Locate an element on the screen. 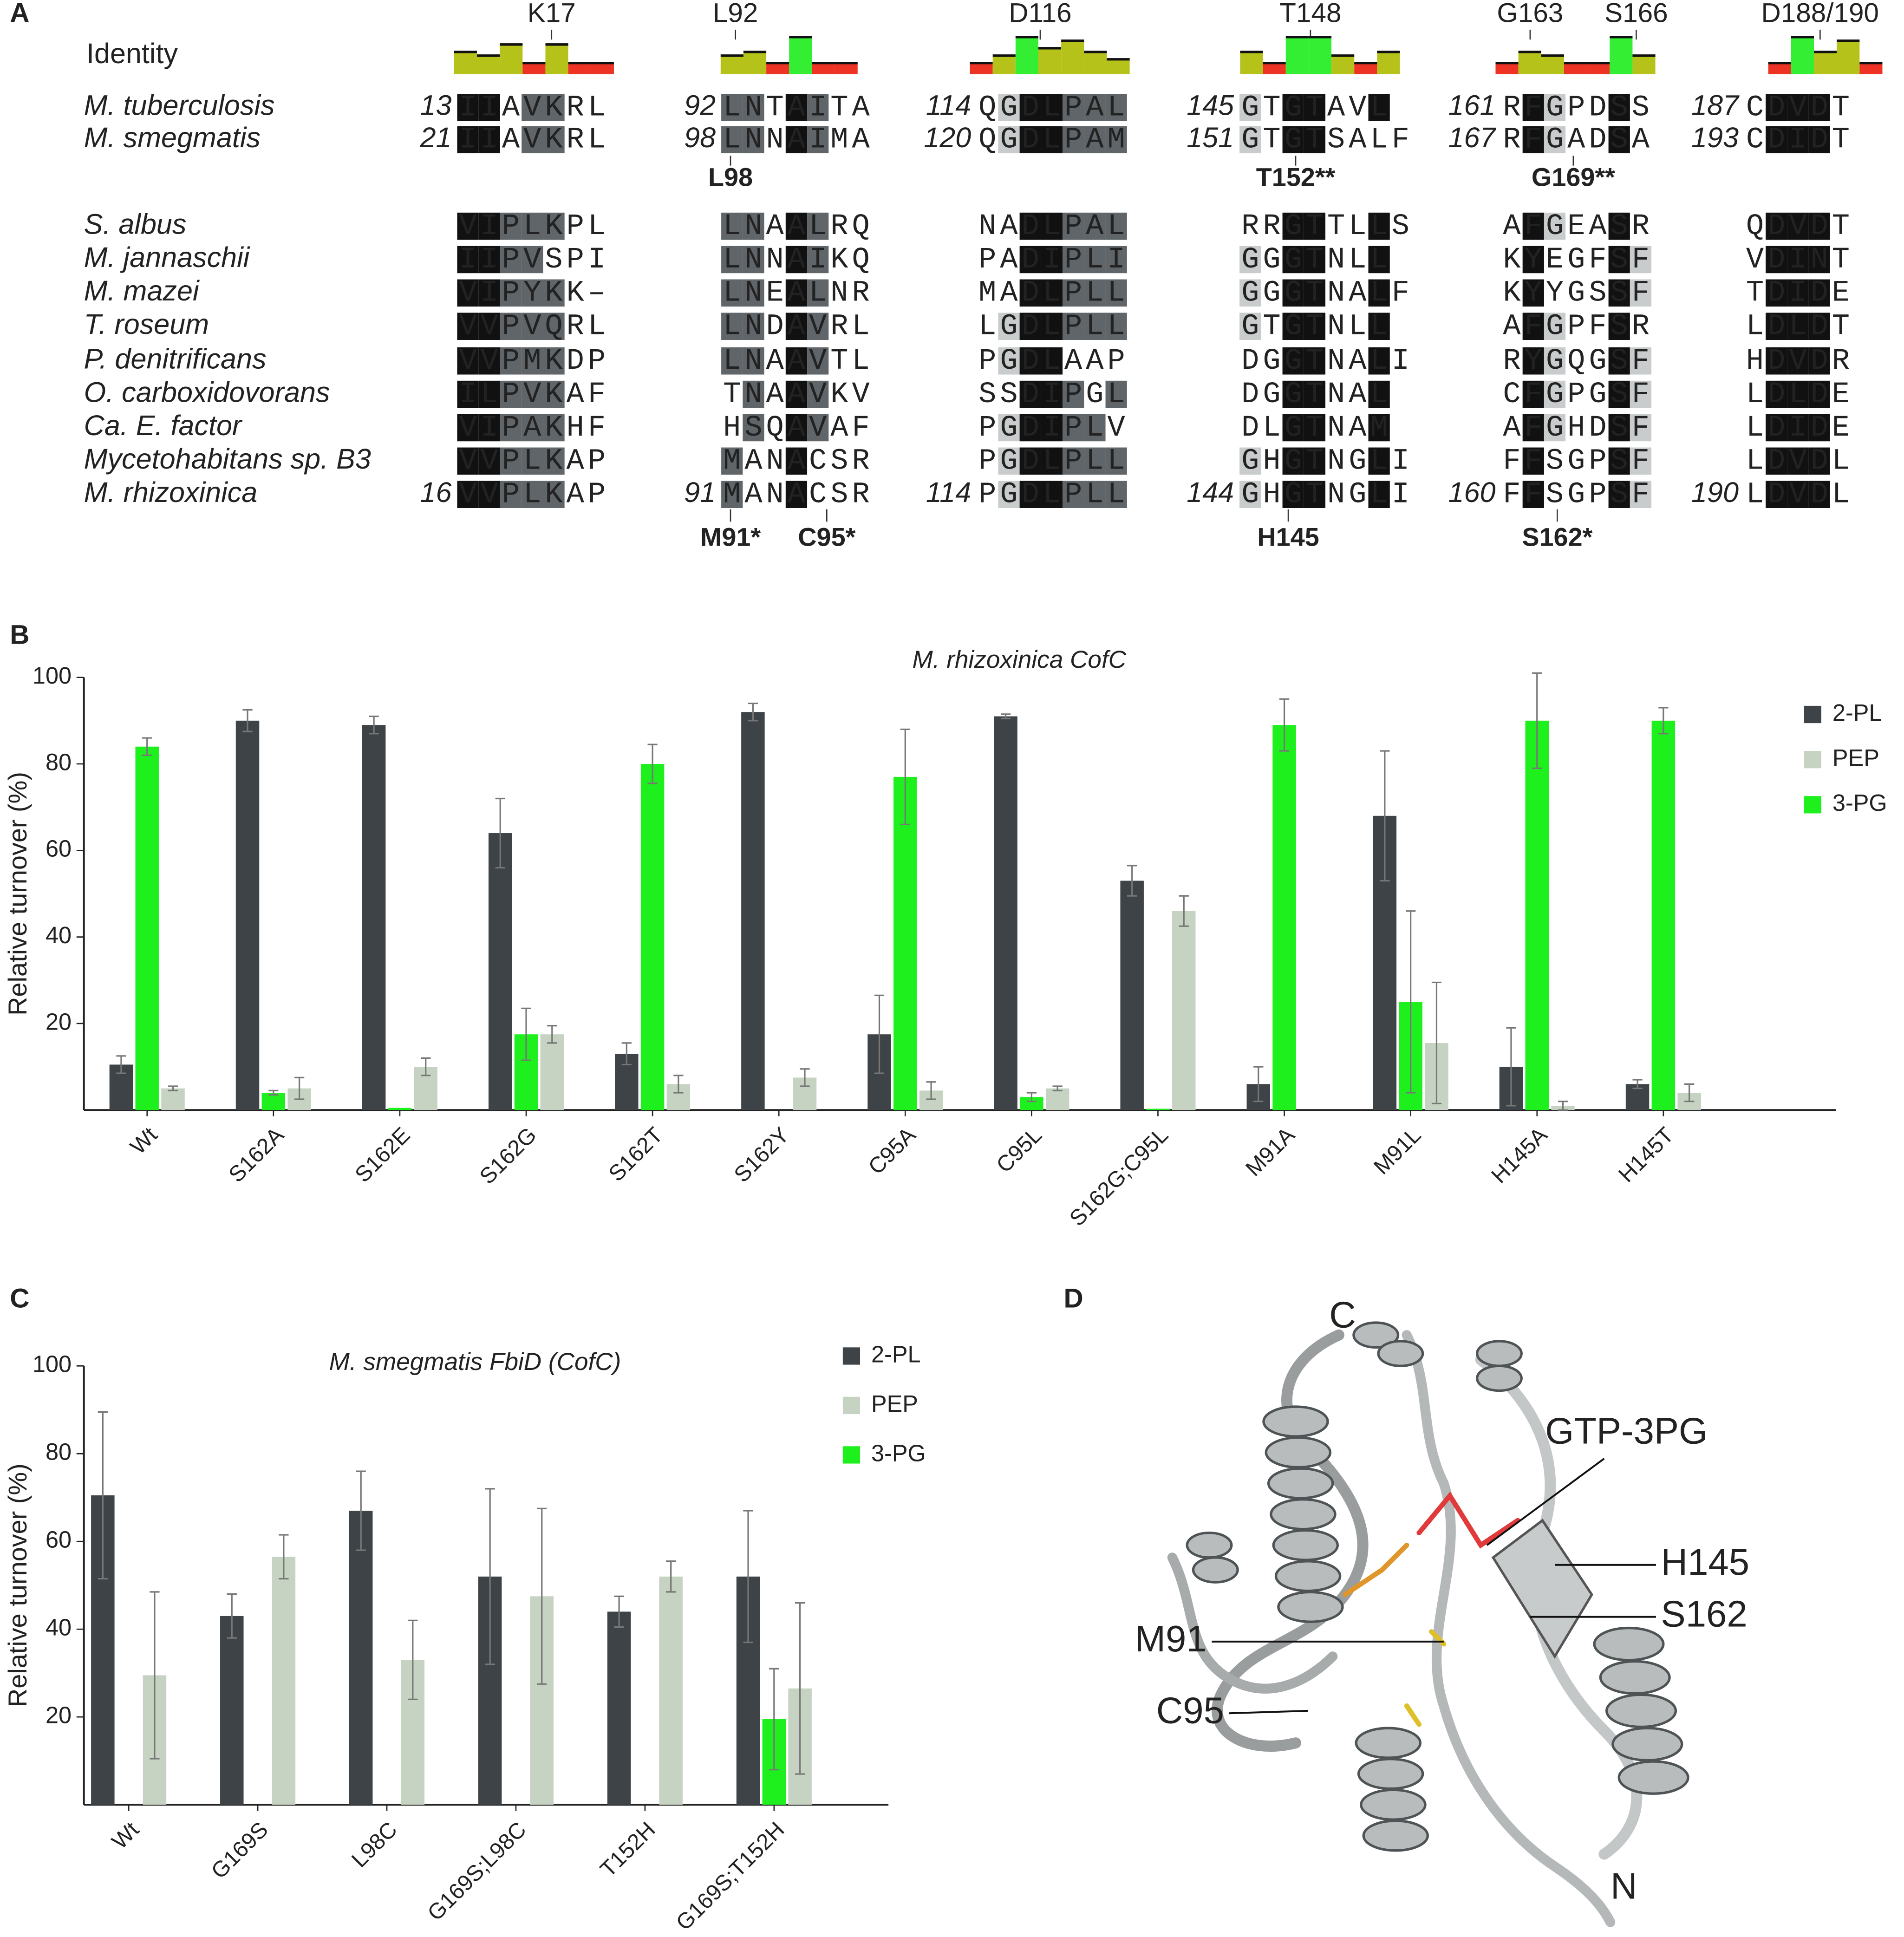 The width and height of the screenshot is (1904, 1937). y-tick-label: 20 is located at coordinates (59, 1022).